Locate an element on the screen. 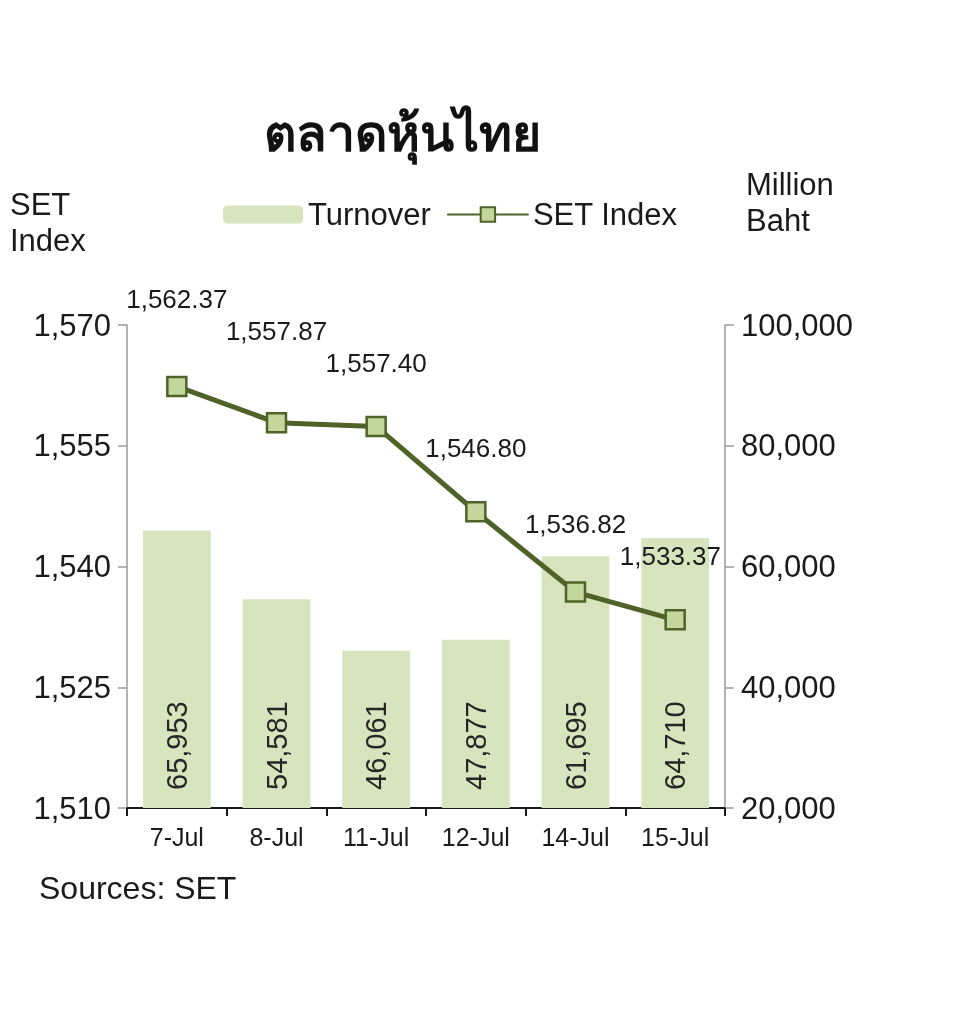 The image size is (960, 1024). y-tick-label: 1,510 is located at coordinates (72, 808).